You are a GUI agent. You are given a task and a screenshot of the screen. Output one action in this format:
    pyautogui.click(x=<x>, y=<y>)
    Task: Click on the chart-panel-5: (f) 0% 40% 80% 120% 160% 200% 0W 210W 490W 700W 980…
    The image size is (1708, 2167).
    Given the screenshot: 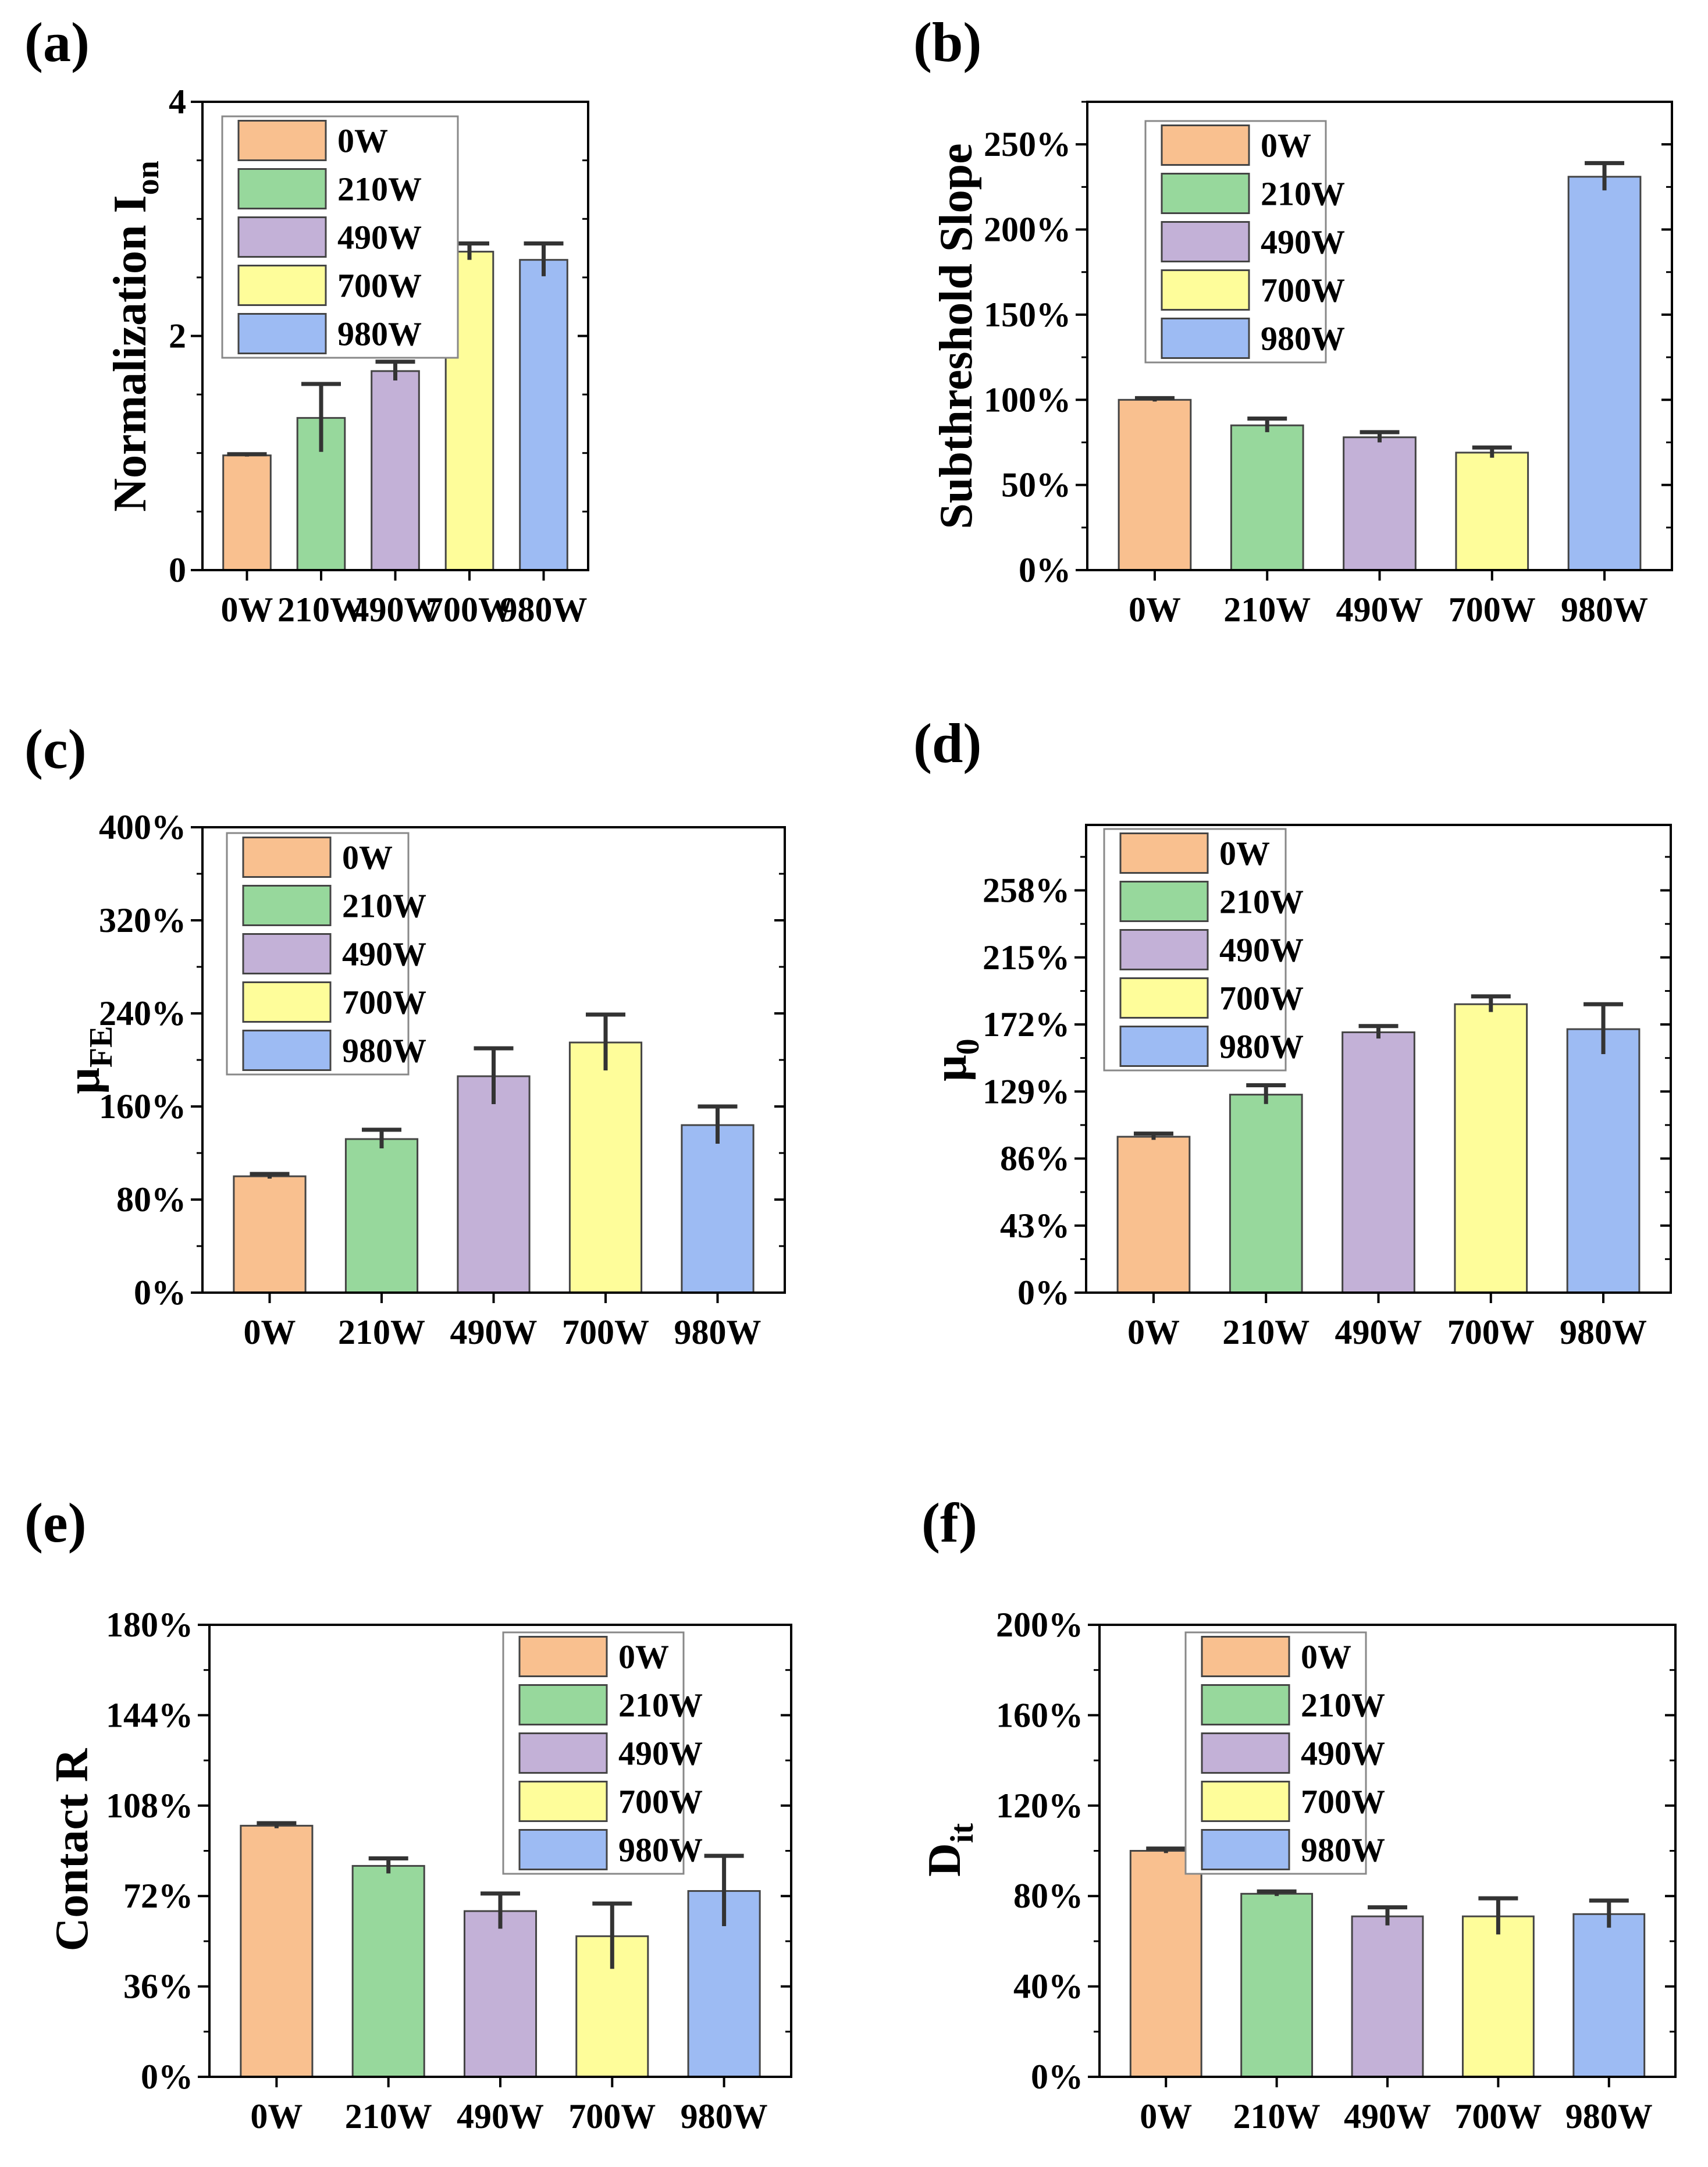 What is the action you would take?
    pyautogui.click(x=1298, y=1814)
    